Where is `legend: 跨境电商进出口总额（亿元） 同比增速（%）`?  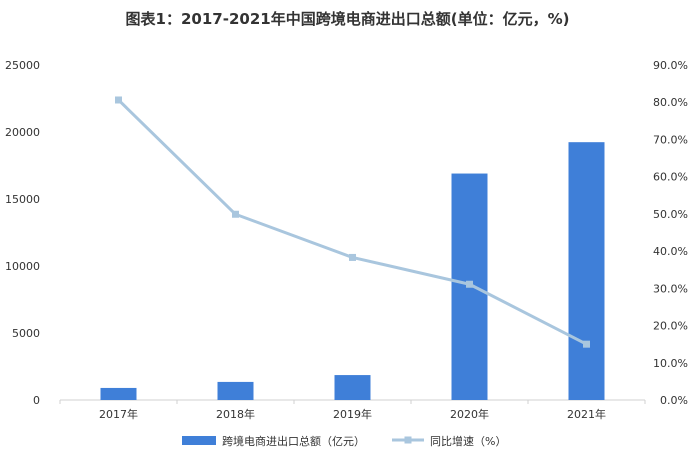
legend: 跨境电商进出口总额（亿元） 同比增速（%） is located at coordinates (344, 441).